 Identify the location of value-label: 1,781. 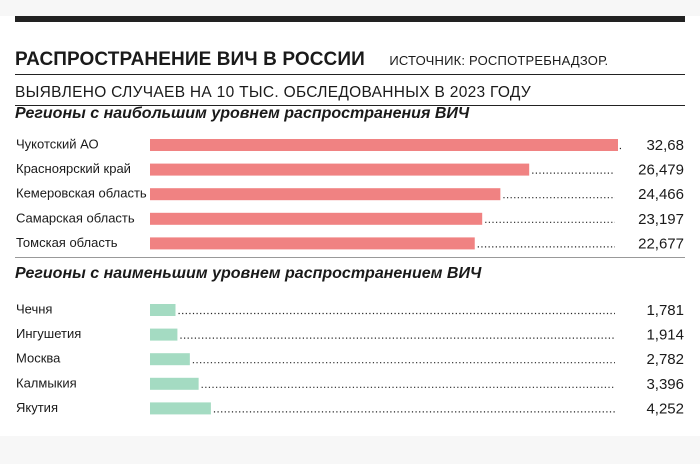
(665, 310).